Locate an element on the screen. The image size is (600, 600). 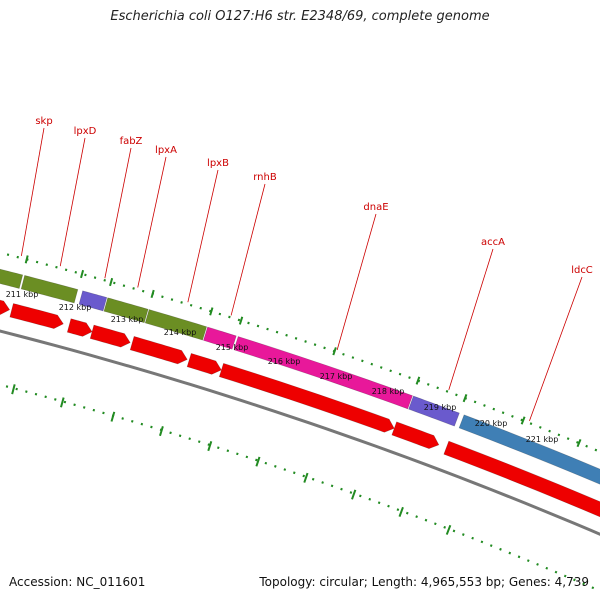
kbp-label-213: 213 kbp is located at coordinates (127, 319).